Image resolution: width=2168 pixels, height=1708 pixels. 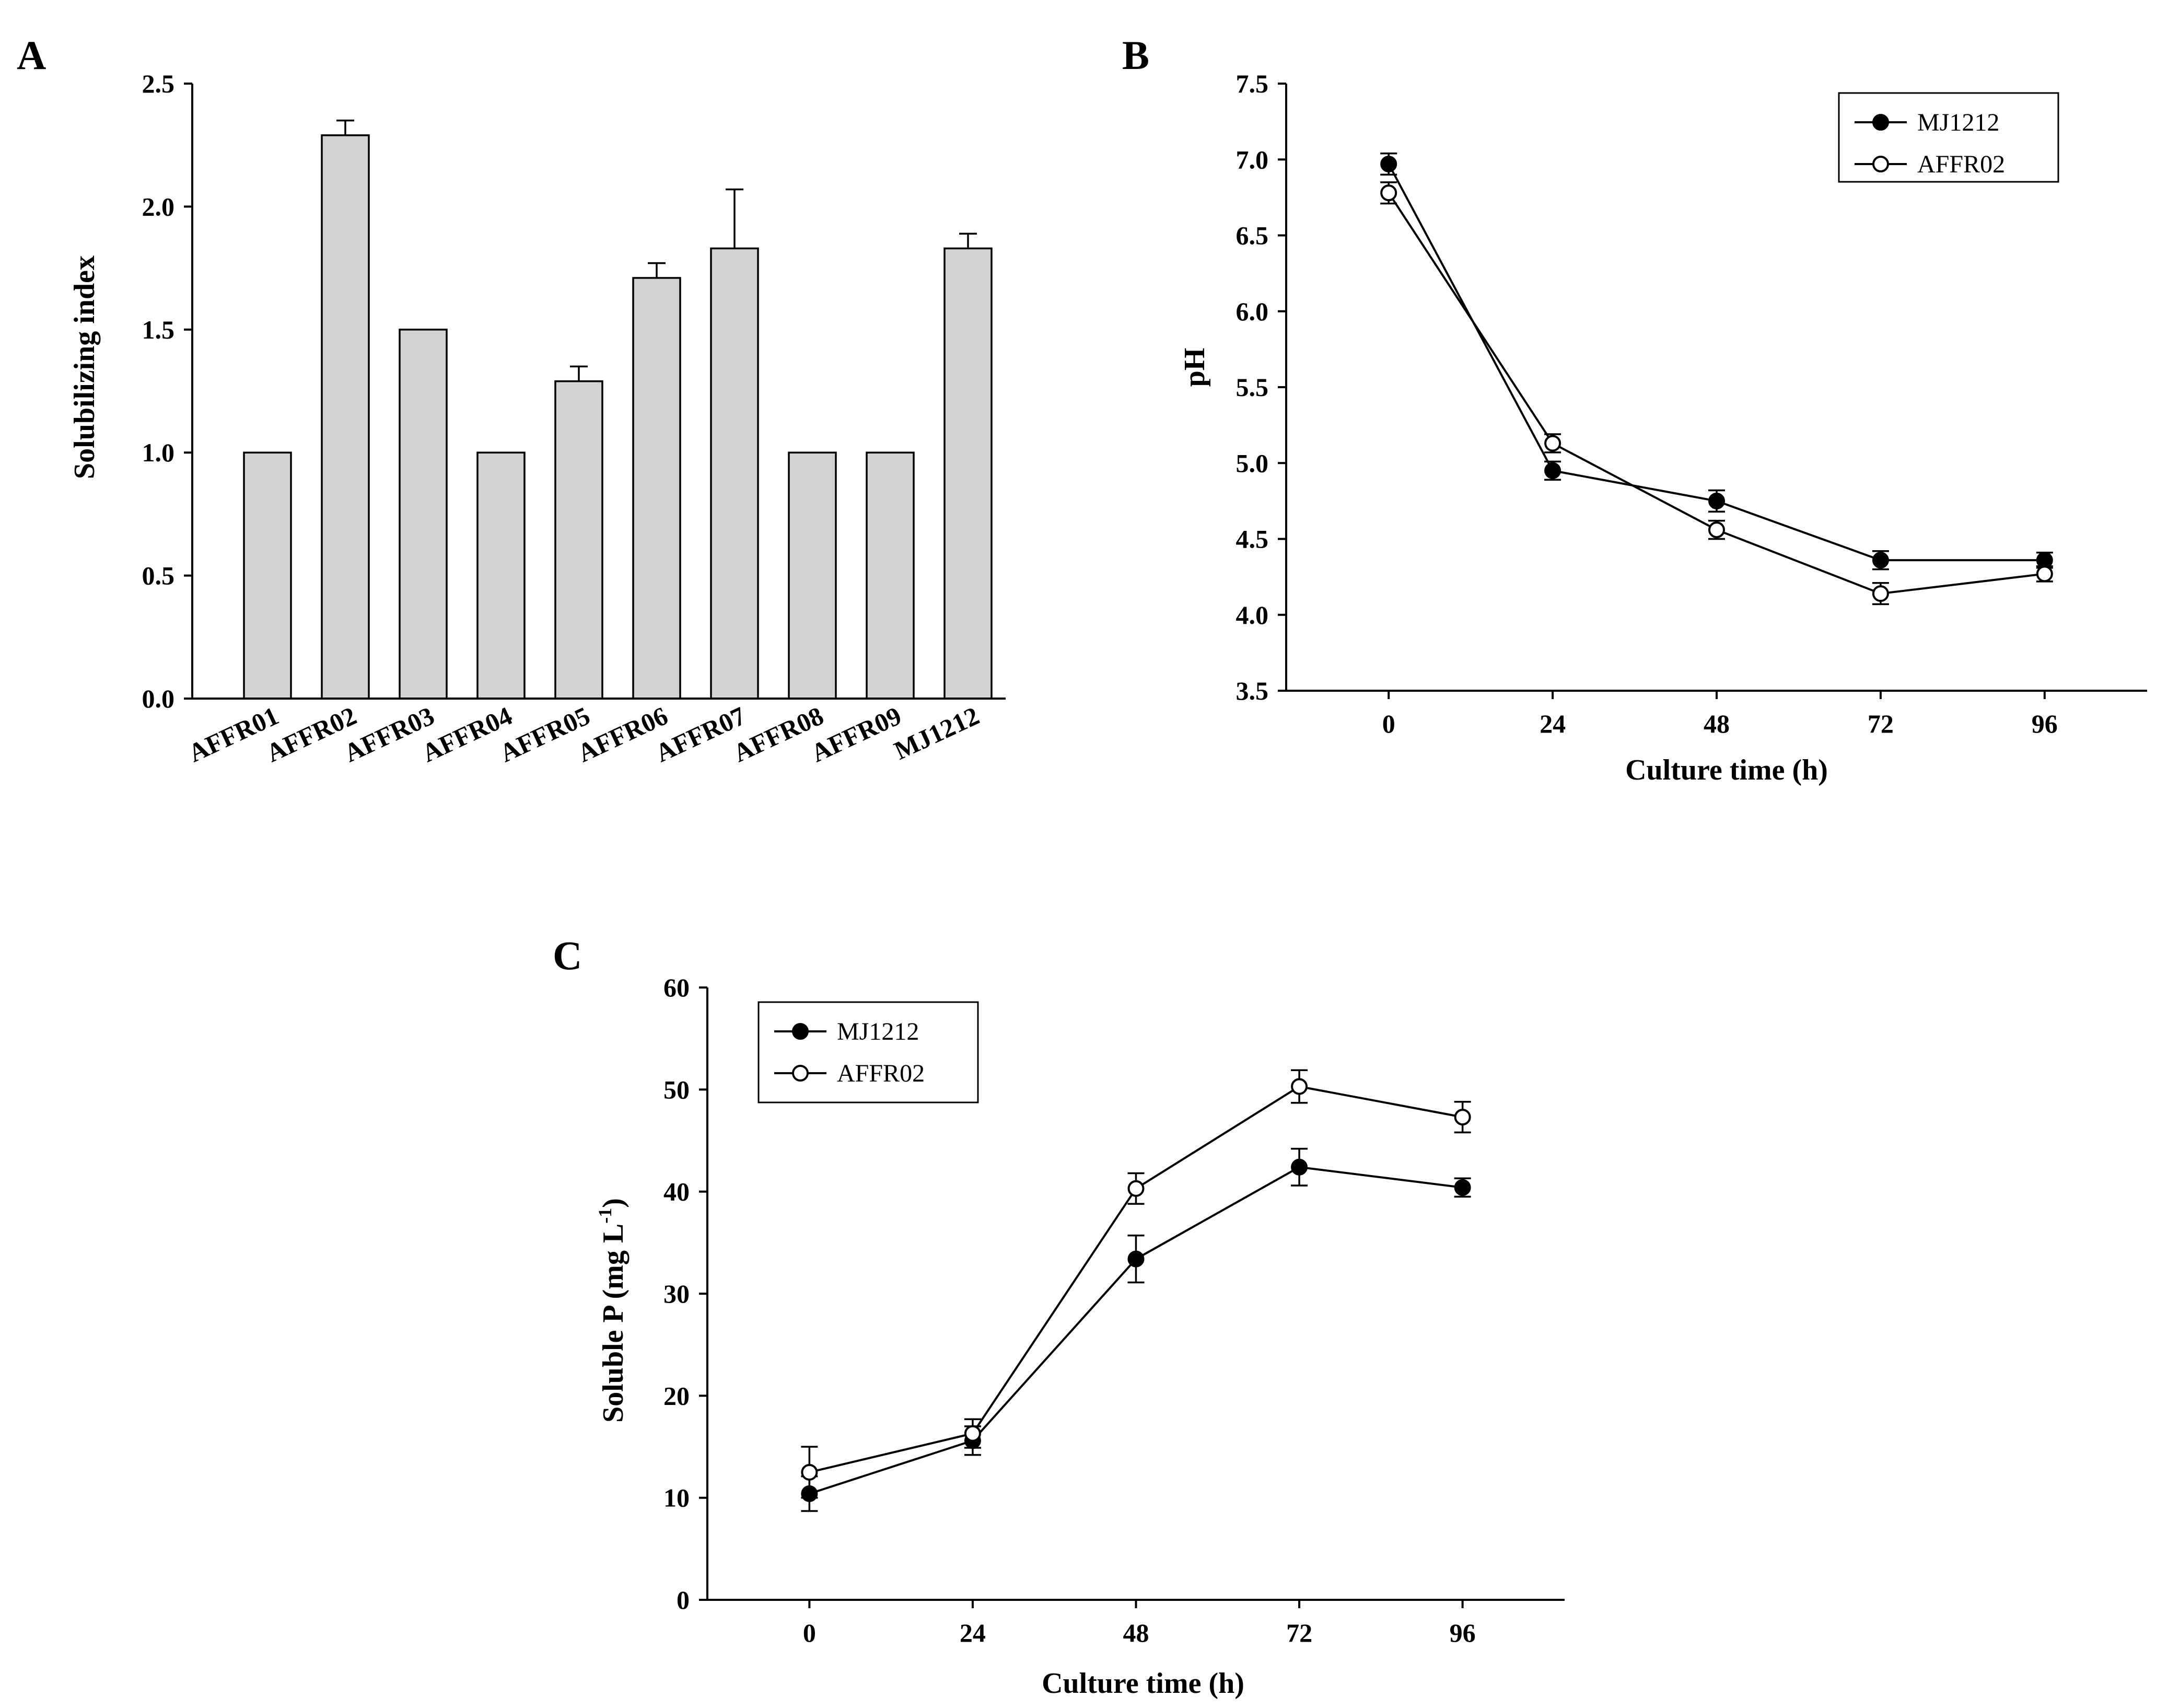 What do you see at coordinates (857, 734) in the screenshot?
I see `x-tick-label-affr09: AFFR09` at bounding box center [857, 734].